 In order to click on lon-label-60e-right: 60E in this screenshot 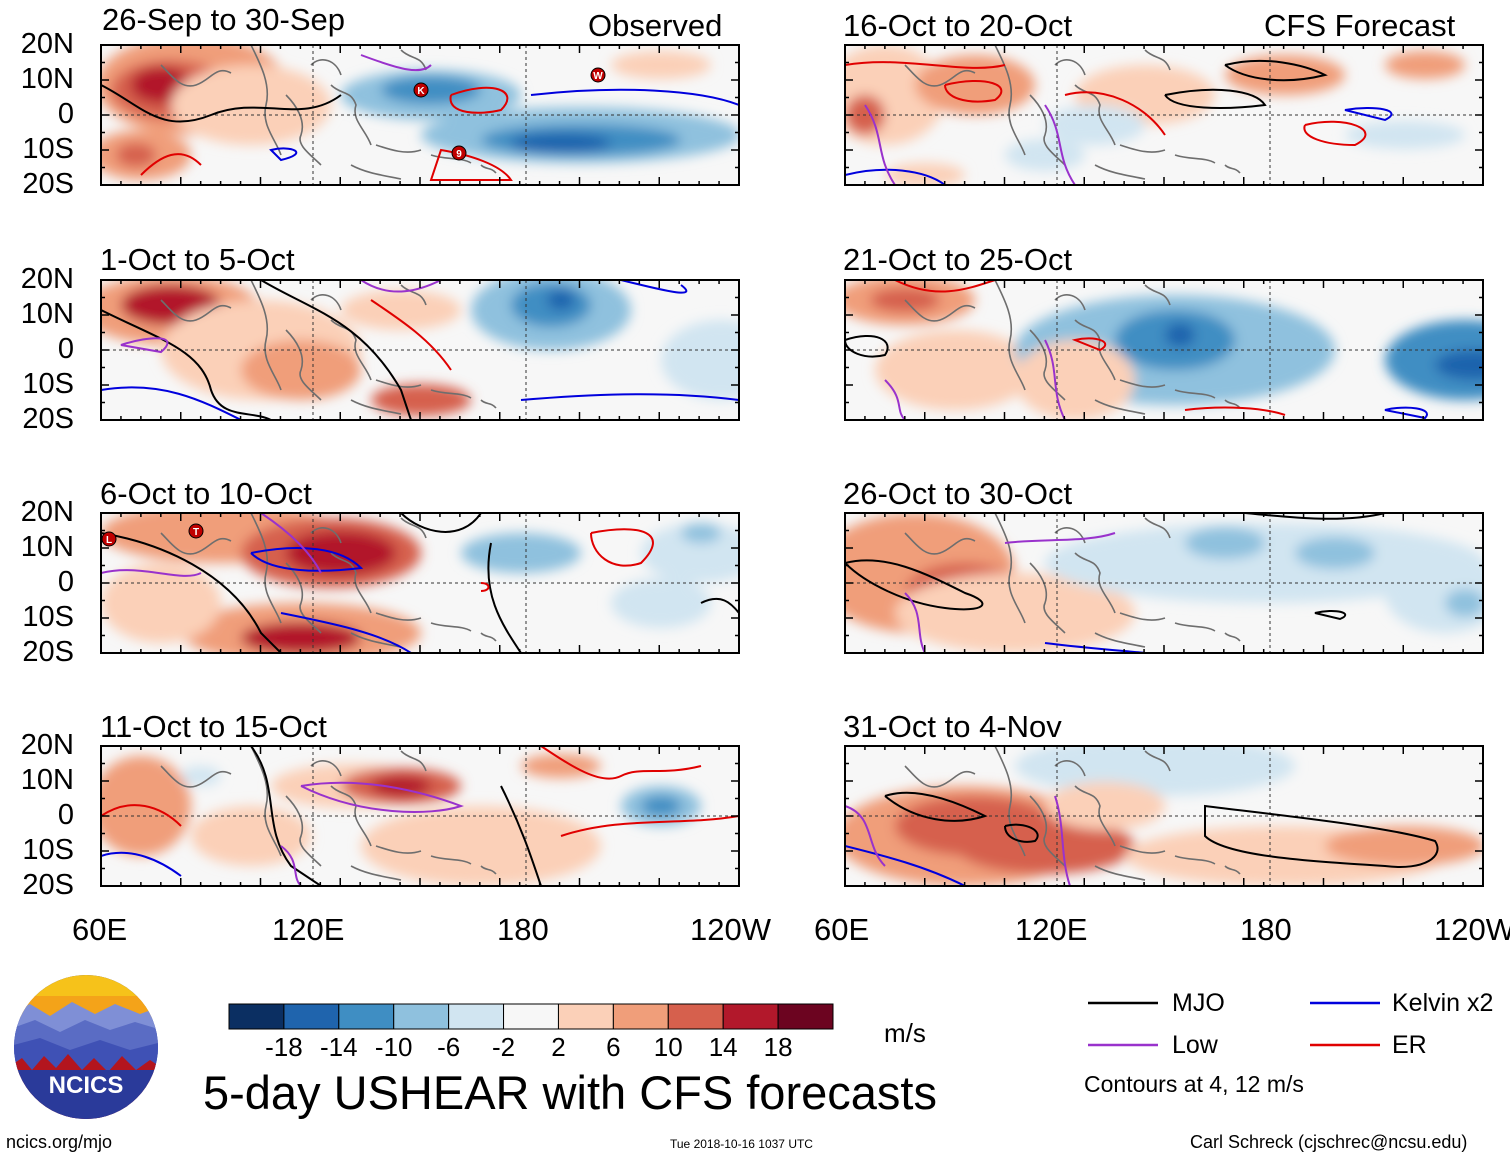, I will do `click(842, 929)`.